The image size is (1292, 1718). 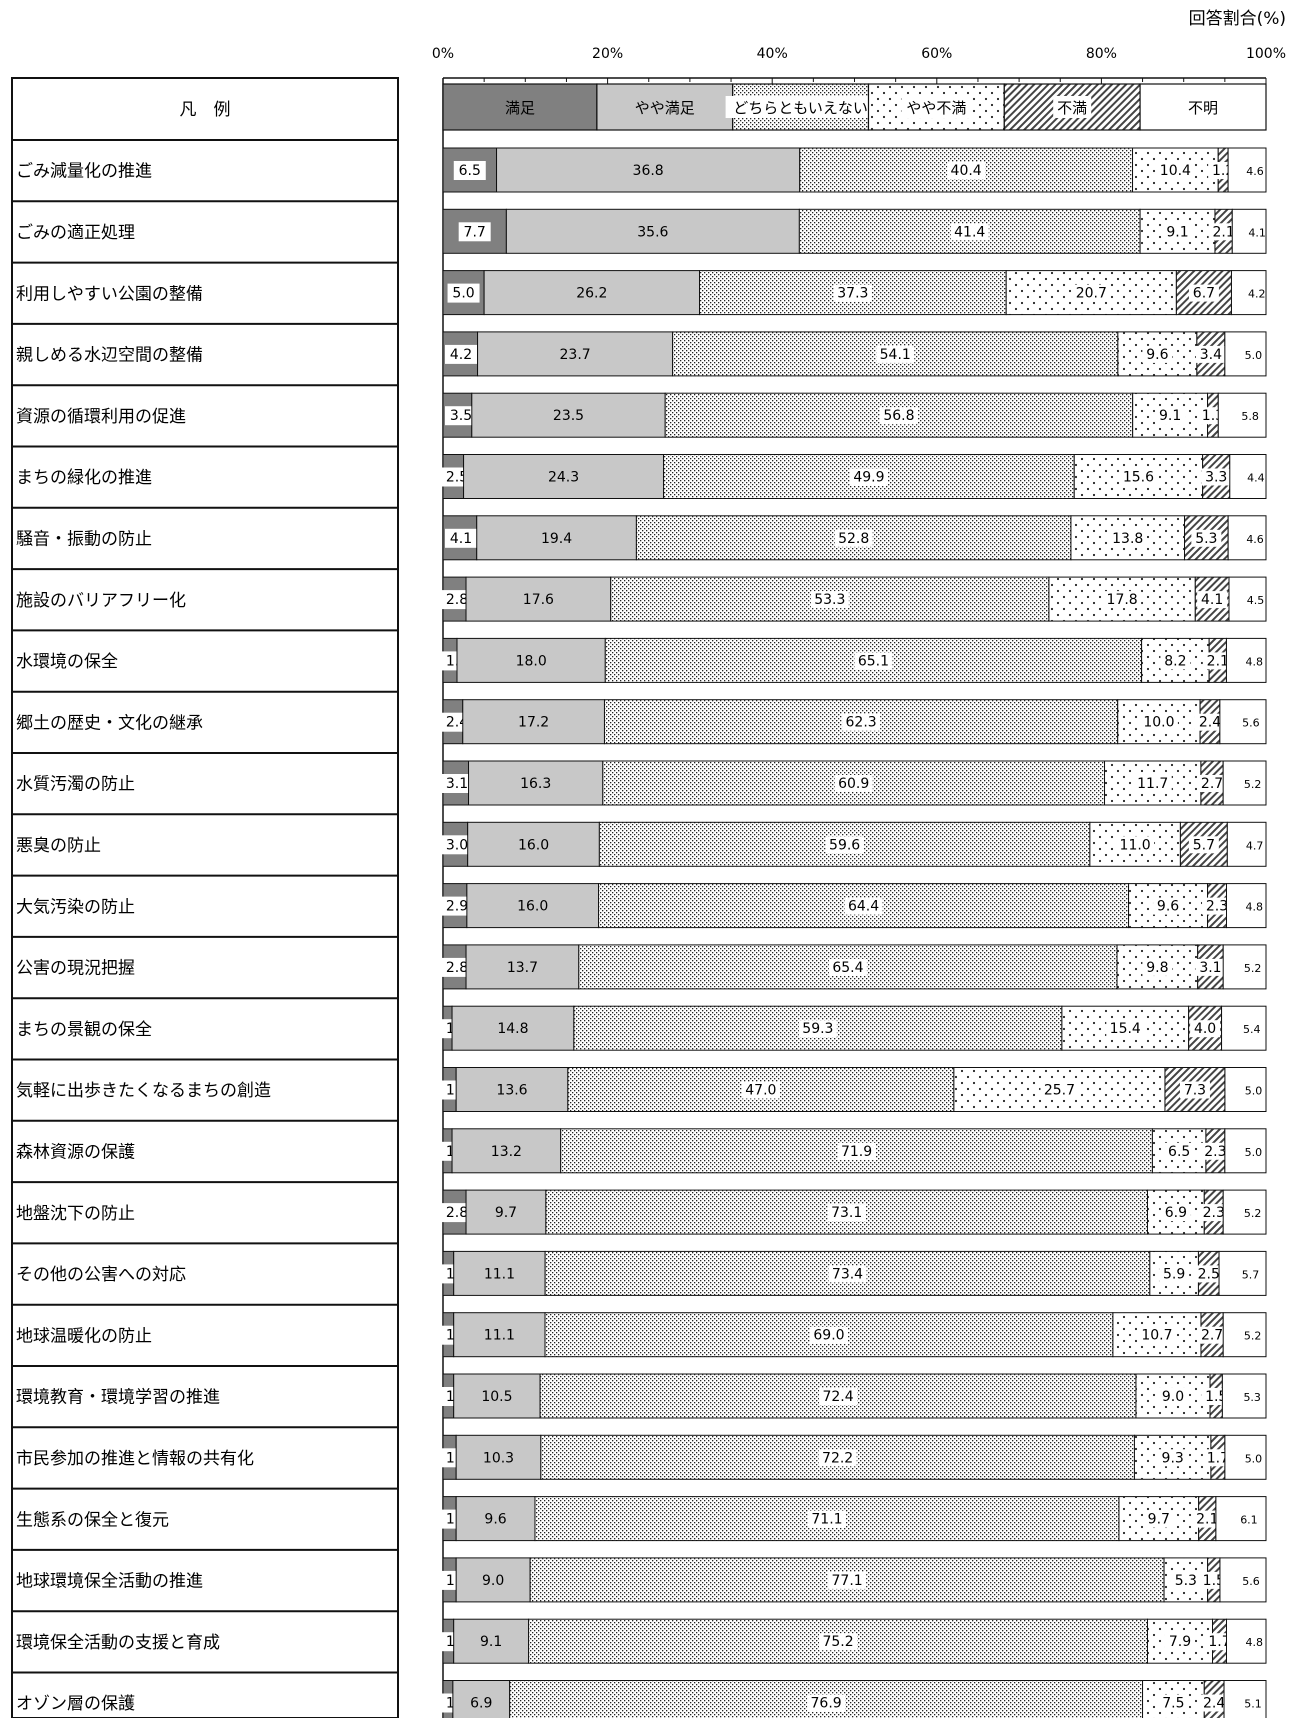 I want to click on value-label: 37.3, so click(x=852, y=294).